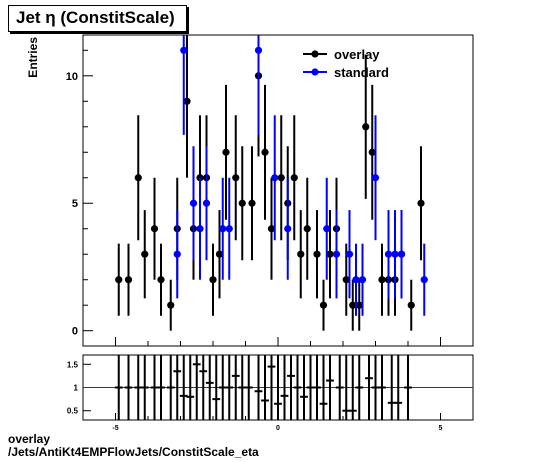  I want to click on ratio-y-tick-label: 0.5, so click(73, 411).